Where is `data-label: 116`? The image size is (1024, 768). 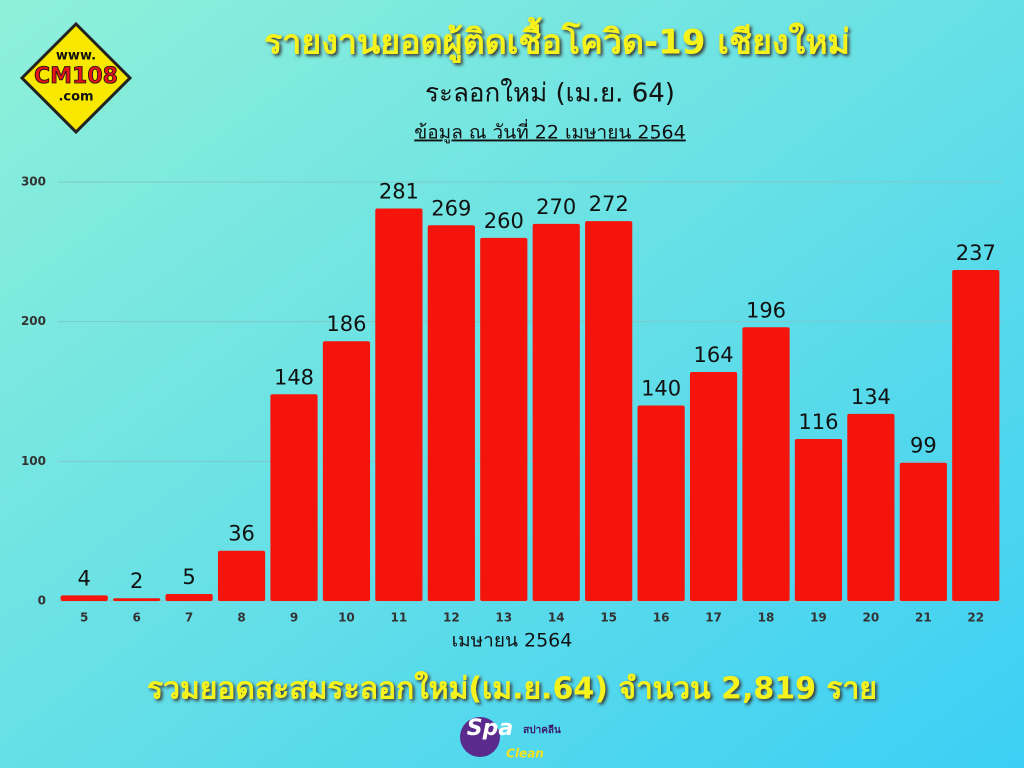
data-label: 116 is located at coordinates (818, 422).